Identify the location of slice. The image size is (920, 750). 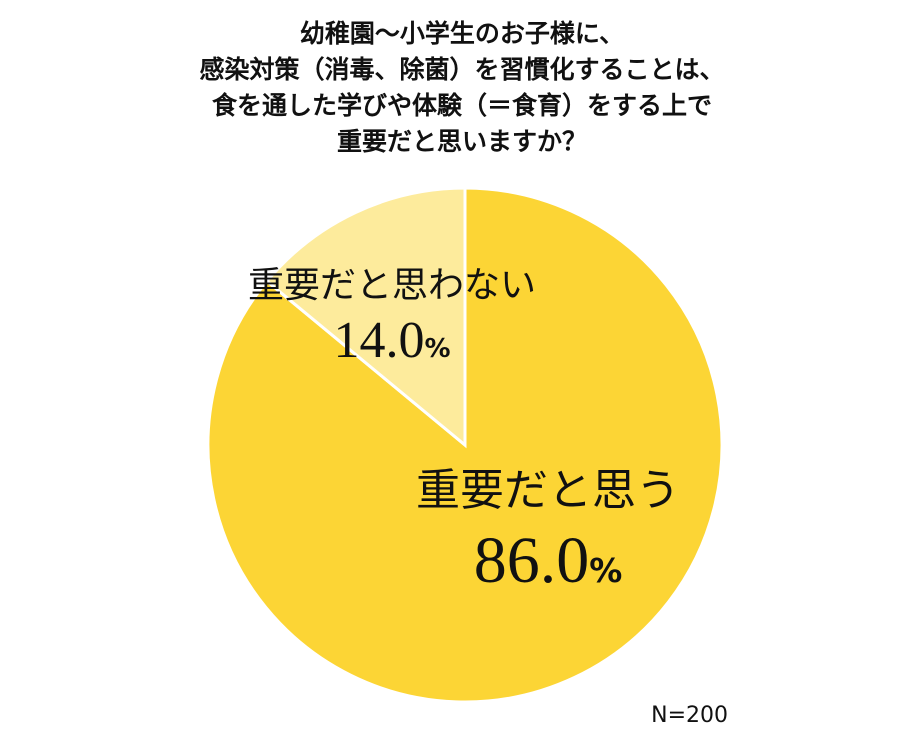
(365, 317).